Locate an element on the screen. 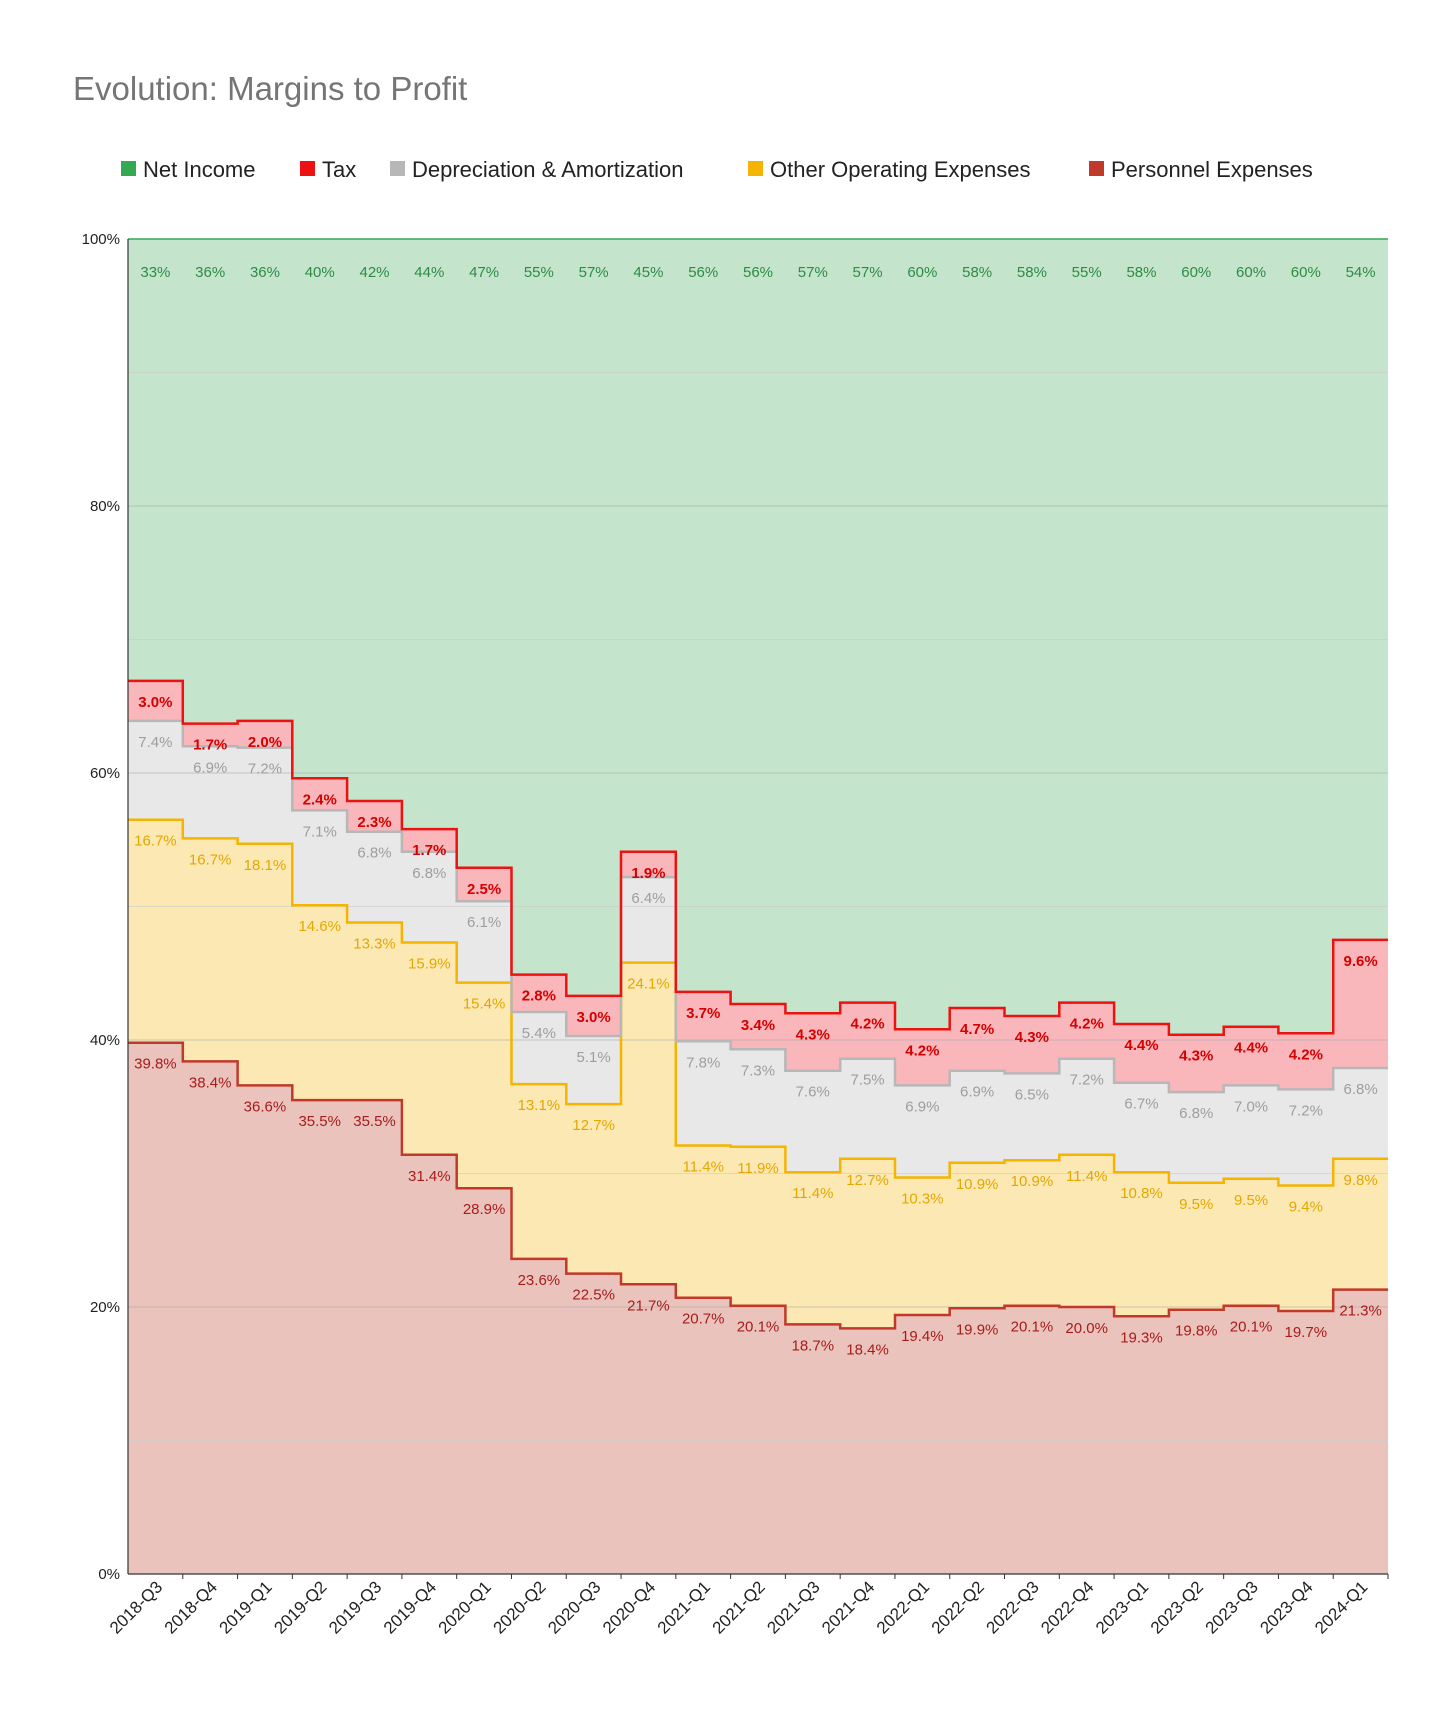 The width and height of the screenshot is (1456, 1717). y-tick-label: 0% is located at coordinates (109, 1574).